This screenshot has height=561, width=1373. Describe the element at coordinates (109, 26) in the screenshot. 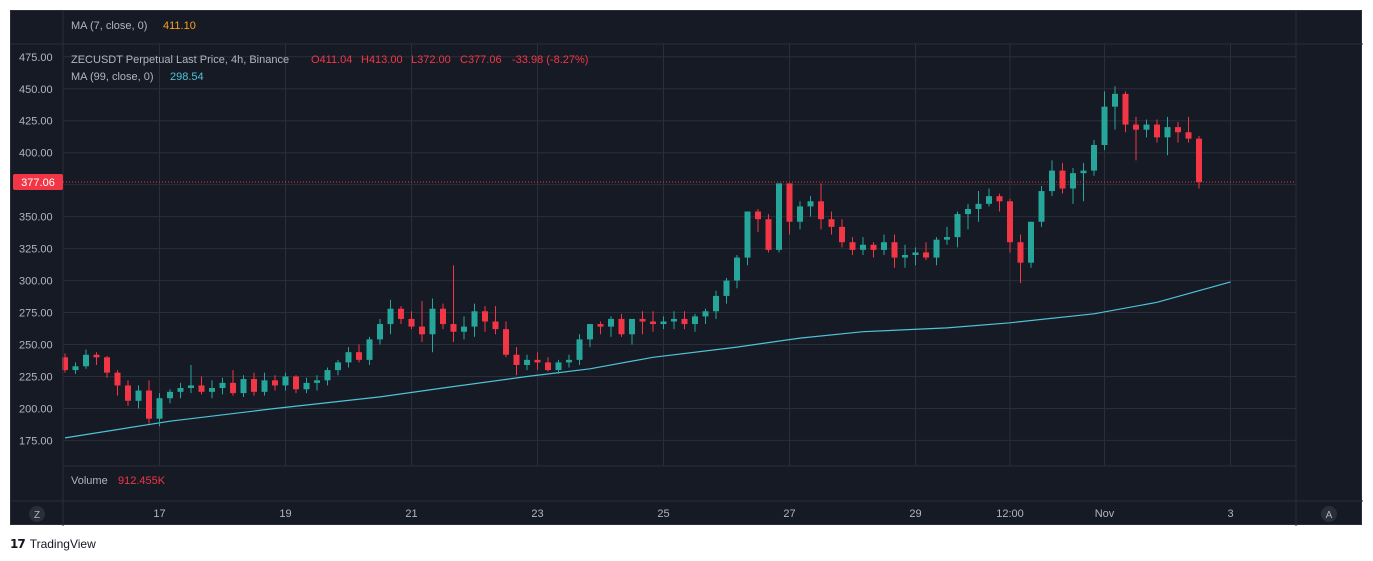

I see `ma7-label: MA (7, close, 0)` at that location.